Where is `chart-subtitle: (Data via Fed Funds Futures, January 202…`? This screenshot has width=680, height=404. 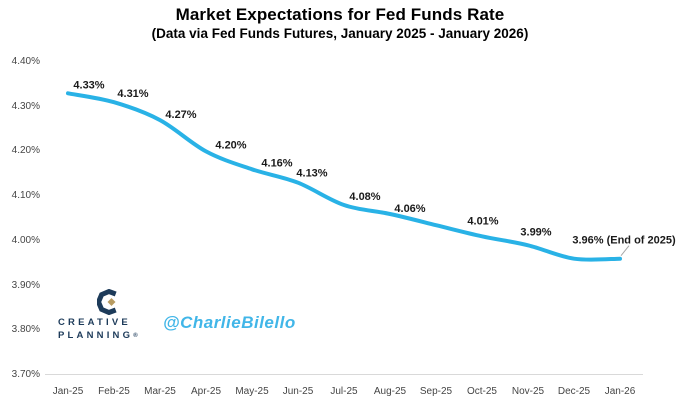
chart-subtitle: (Data via Fed Funds Futures, January 202… is located at coordinates (340, 33).